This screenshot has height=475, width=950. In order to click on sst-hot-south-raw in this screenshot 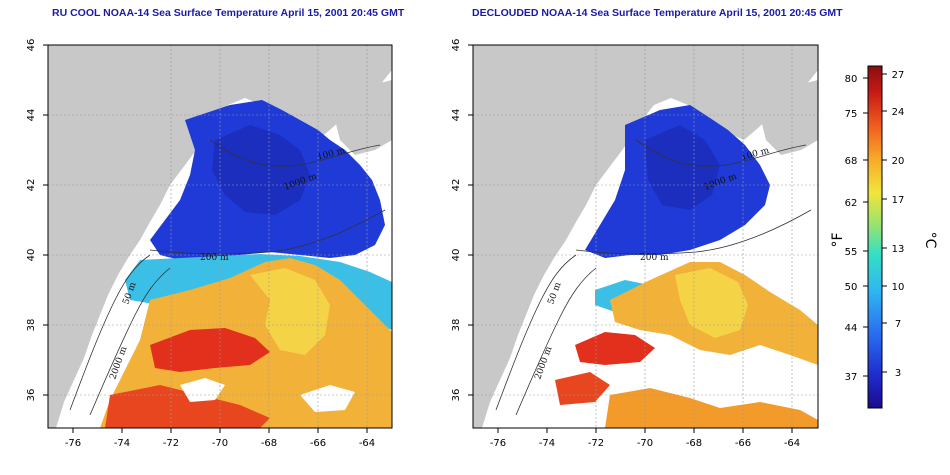, I will do `click(187, 406)`.